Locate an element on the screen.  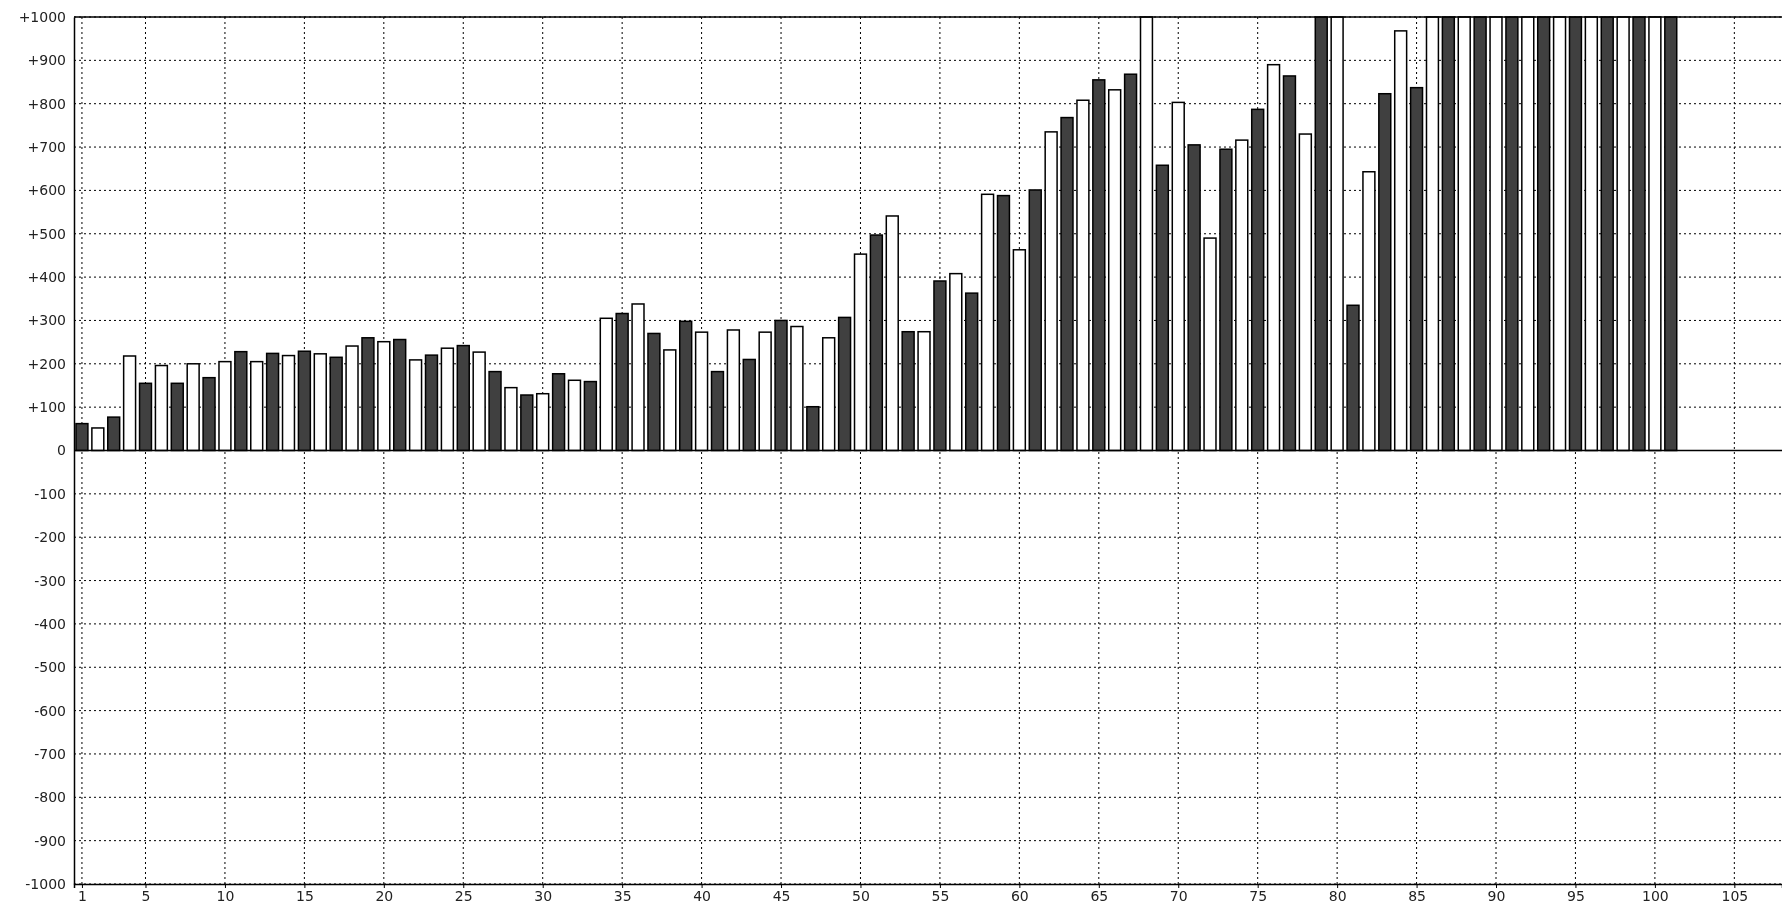
x-tick-label: 35 is located at coordinates (622, 895).